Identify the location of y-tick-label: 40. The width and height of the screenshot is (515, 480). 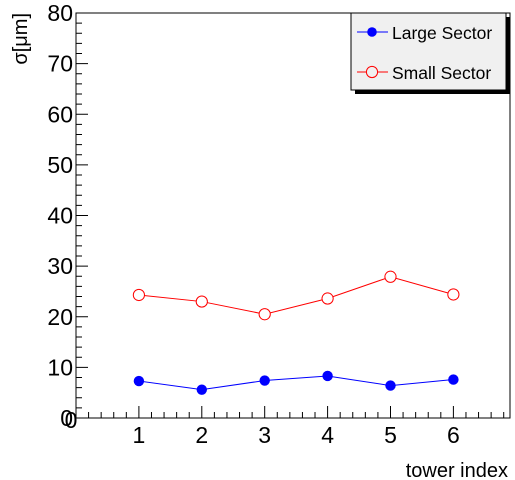
(60, 216).